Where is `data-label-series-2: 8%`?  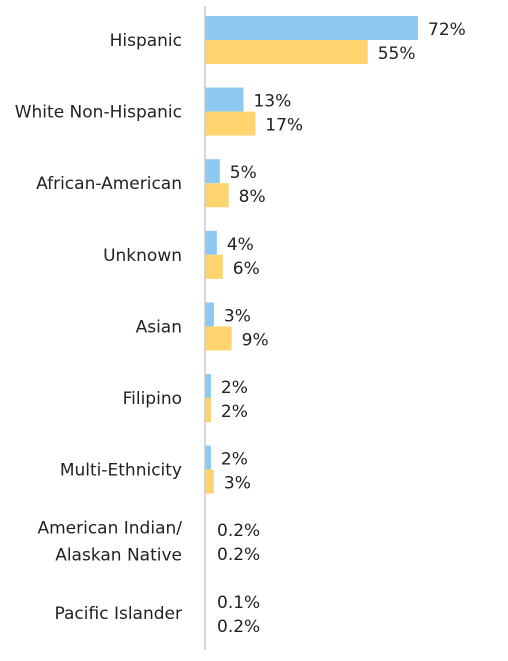
data-label-series-2: 8% is located at coordinates (252, 197).